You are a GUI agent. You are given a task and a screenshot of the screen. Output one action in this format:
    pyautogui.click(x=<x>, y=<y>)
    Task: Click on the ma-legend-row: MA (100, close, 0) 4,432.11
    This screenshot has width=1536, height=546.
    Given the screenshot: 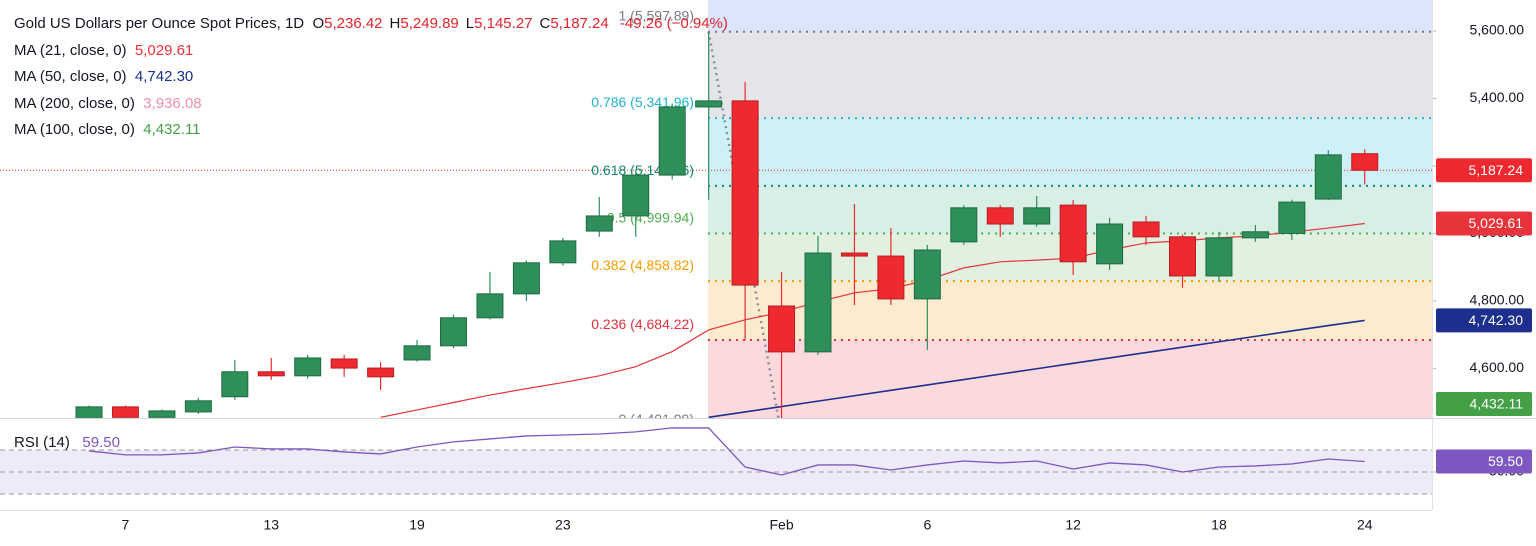 What is the action you would take?
    pyautogui.click(x=107, y=130)
    